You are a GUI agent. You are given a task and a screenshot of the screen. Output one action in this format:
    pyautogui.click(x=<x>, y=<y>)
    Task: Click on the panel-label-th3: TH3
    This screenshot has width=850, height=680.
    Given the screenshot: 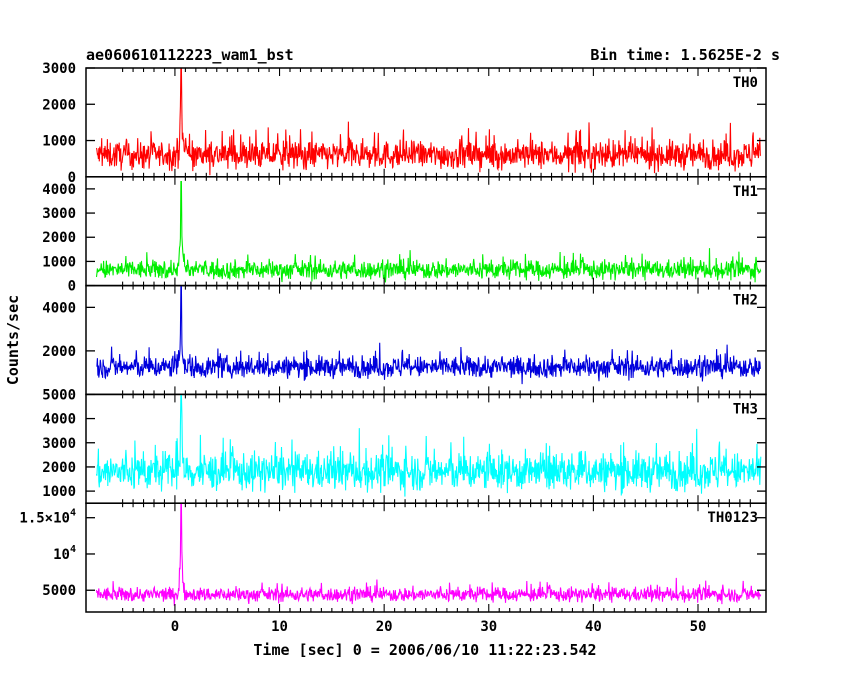 What is the action you would take?
    pyautogui.click(x=745, y=409)
    